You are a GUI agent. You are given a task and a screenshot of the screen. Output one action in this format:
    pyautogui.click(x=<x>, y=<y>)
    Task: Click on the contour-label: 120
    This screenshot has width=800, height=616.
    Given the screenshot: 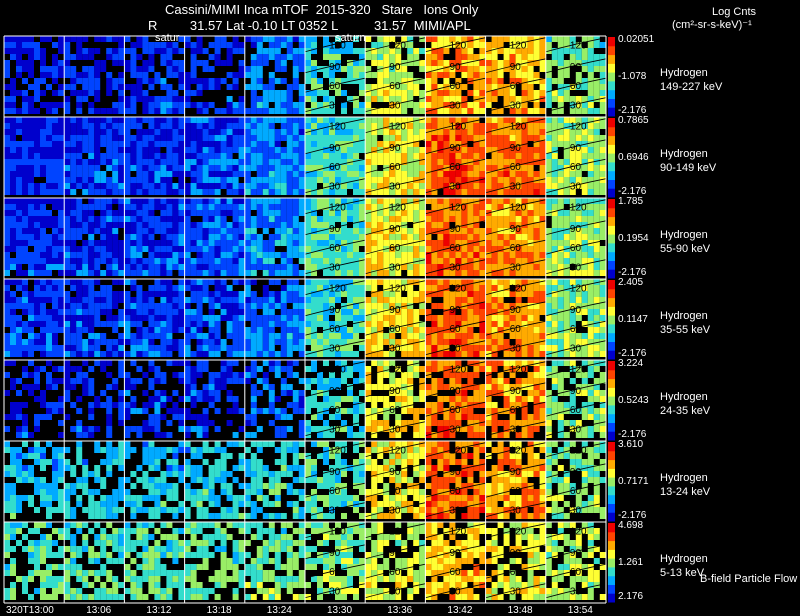 What is the action you would take?
    pyautogui.click(x=397, y=289)
    